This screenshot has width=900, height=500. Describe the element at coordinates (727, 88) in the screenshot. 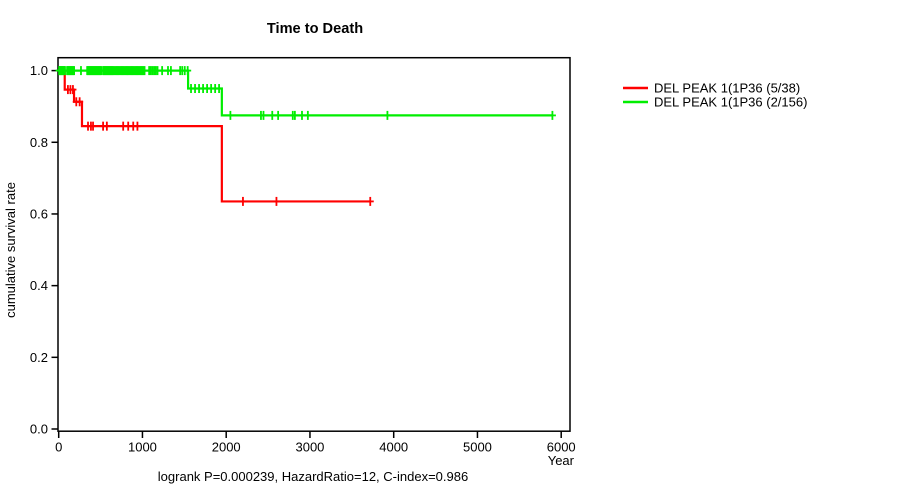

I see `legend-label-red: DEL PEAK 1(1P36 (5/38)` at that location.